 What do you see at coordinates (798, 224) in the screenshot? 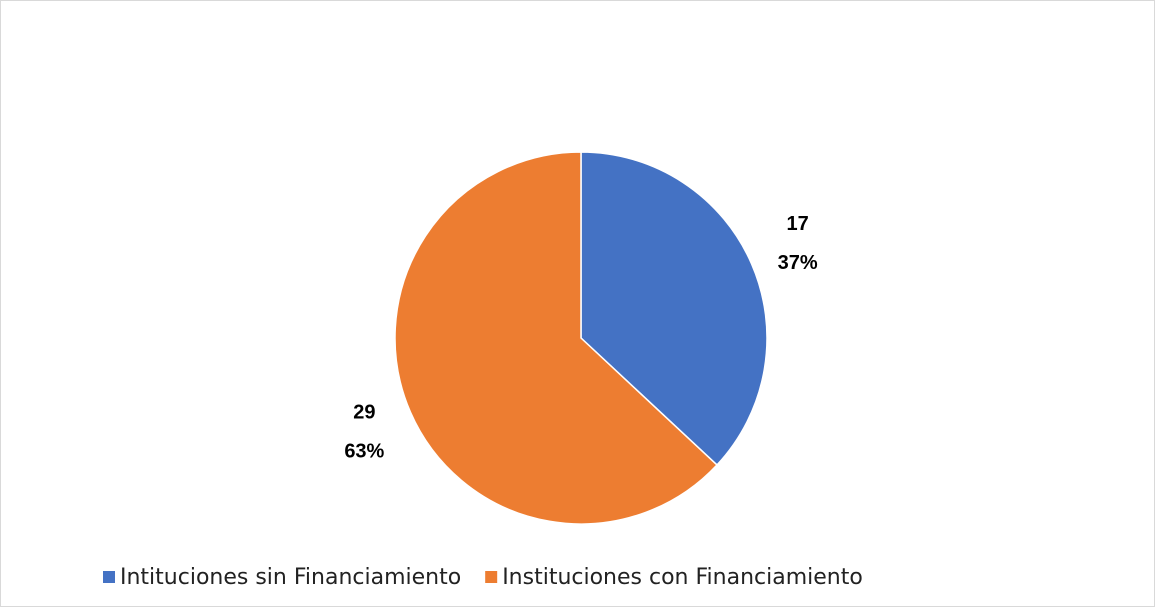
I see `data-label: 17` at bounding box center [798, 224].